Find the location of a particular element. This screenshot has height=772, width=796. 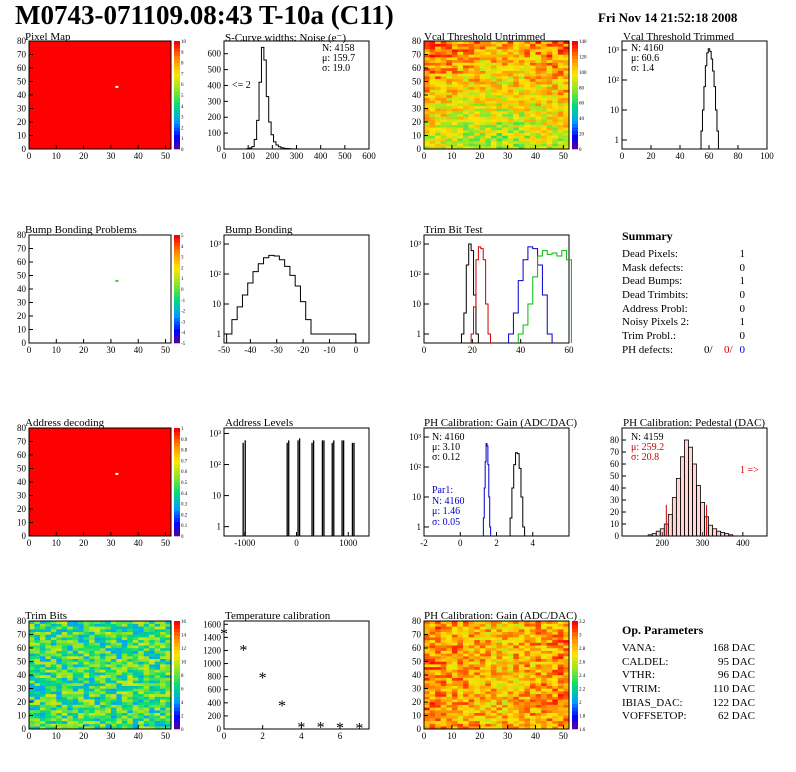

bump_problems-xtick-label: 50 is located at coordinates (166, 350).